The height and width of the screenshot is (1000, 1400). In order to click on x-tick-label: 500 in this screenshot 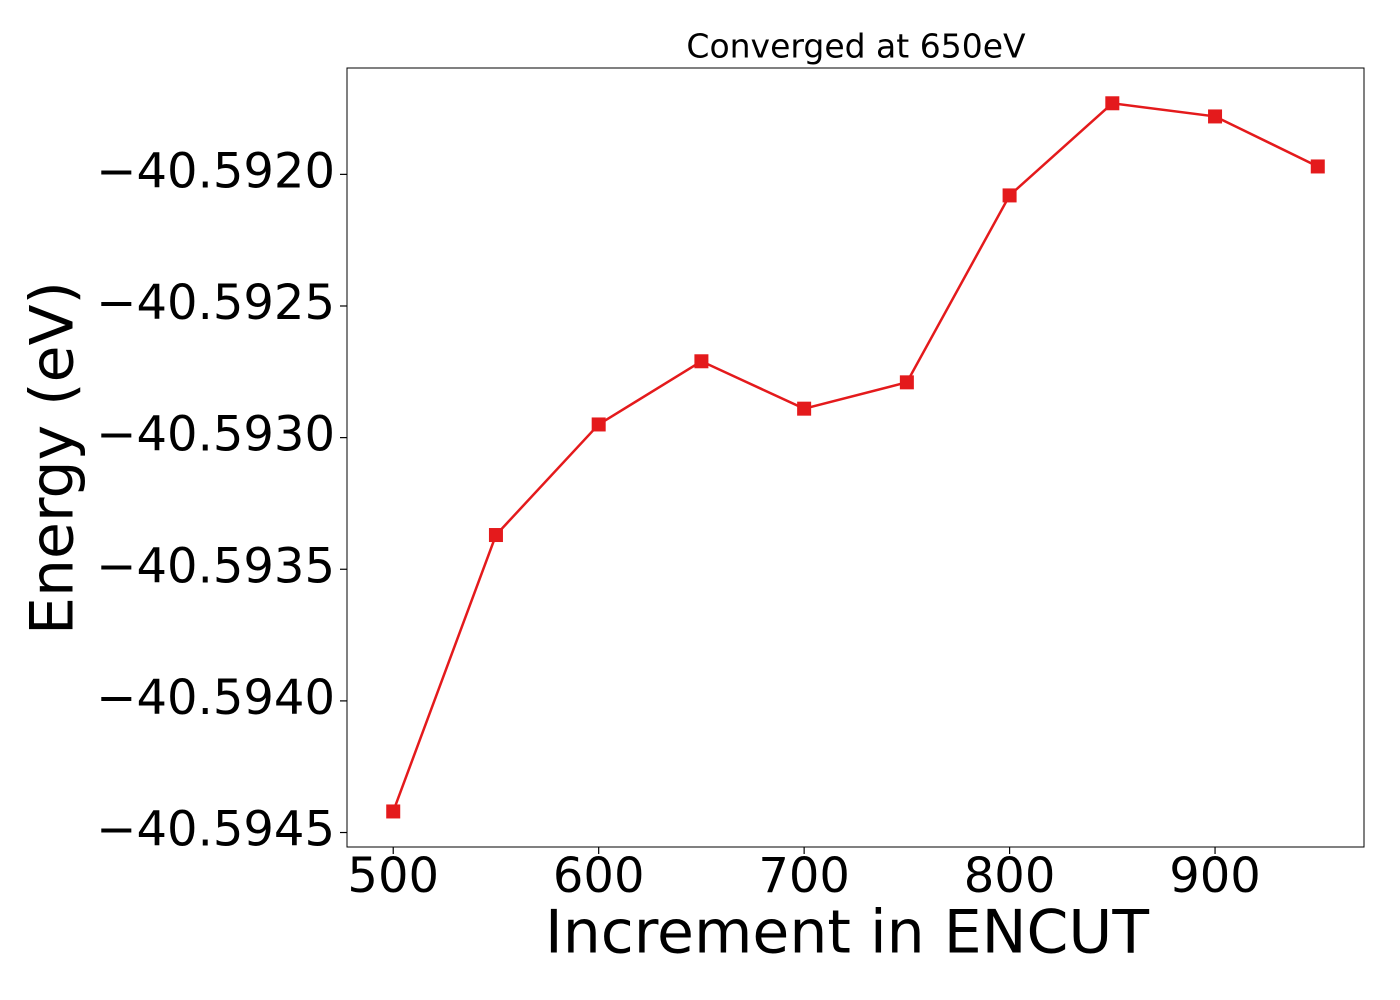, I will do `click(393, 876)`.